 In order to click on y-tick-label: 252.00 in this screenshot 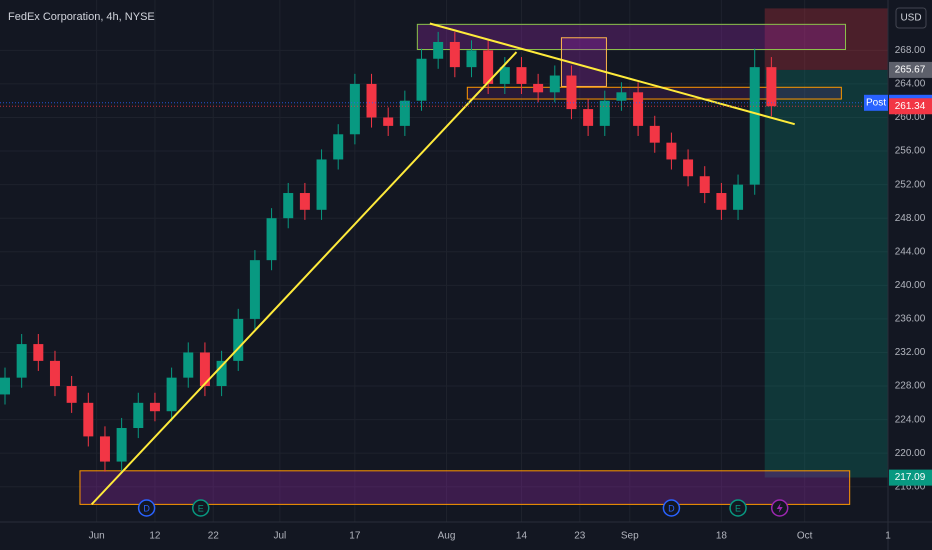, I will do `click(910, 184)`.